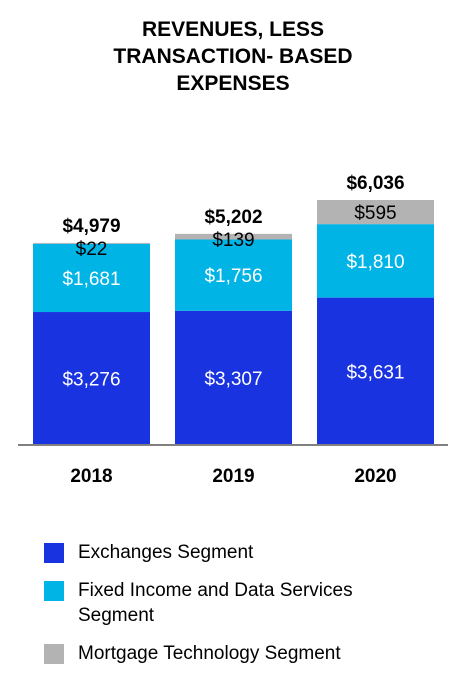  I want to click on data-label-exchanges-2020: $3,631, so click(375, 372).